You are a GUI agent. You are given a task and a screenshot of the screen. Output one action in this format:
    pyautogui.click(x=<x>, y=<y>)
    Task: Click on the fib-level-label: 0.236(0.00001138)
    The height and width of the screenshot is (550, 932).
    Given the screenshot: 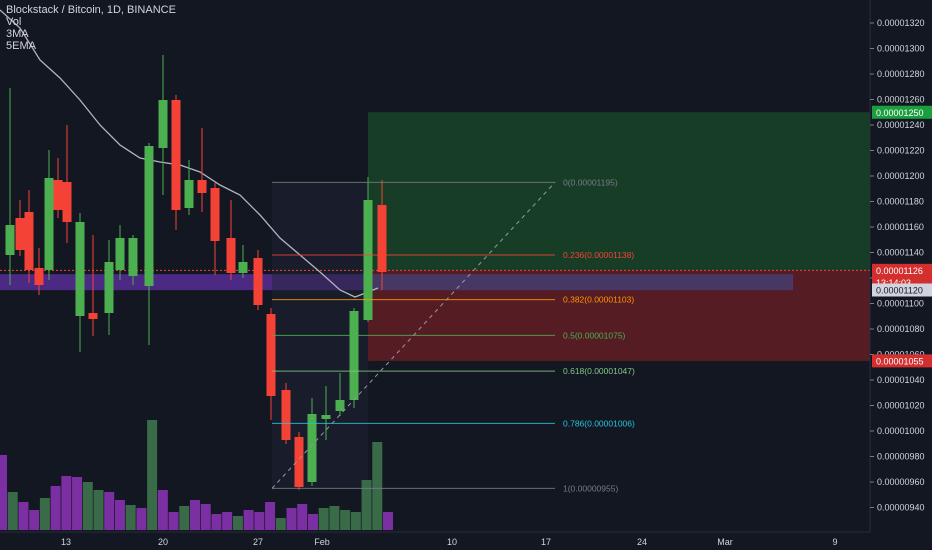 What is the action you would take?
    pyautogui.click(x=598, y=255)
    